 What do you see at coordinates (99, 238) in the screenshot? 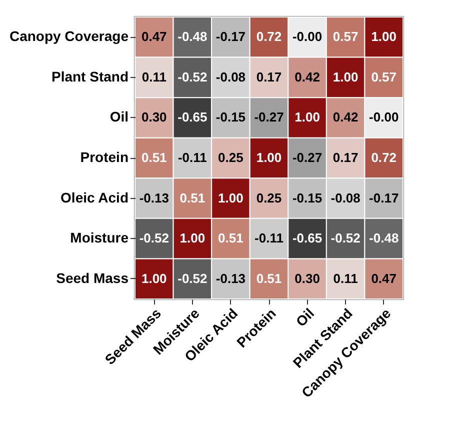
I see `y-tick-label: Moisture` at bounding box center [99, 238].